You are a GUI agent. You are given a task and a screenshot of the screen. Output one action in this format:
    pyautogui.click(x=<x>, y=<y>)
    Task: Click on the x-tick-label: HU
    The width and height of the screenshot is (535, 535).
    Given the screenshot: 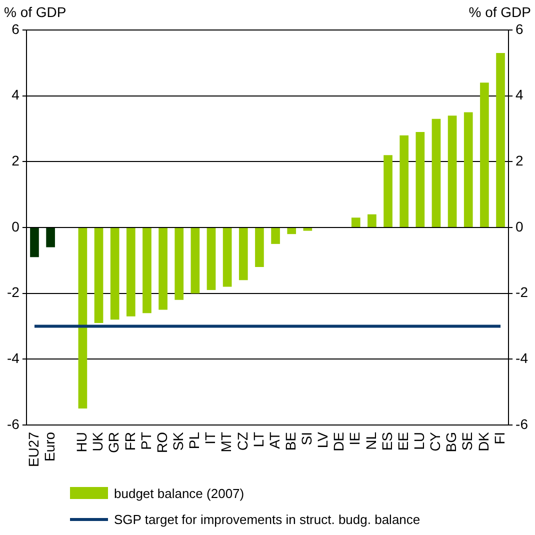 What is the action you would take?
    pyautogui.click(x=82, y=442)
    